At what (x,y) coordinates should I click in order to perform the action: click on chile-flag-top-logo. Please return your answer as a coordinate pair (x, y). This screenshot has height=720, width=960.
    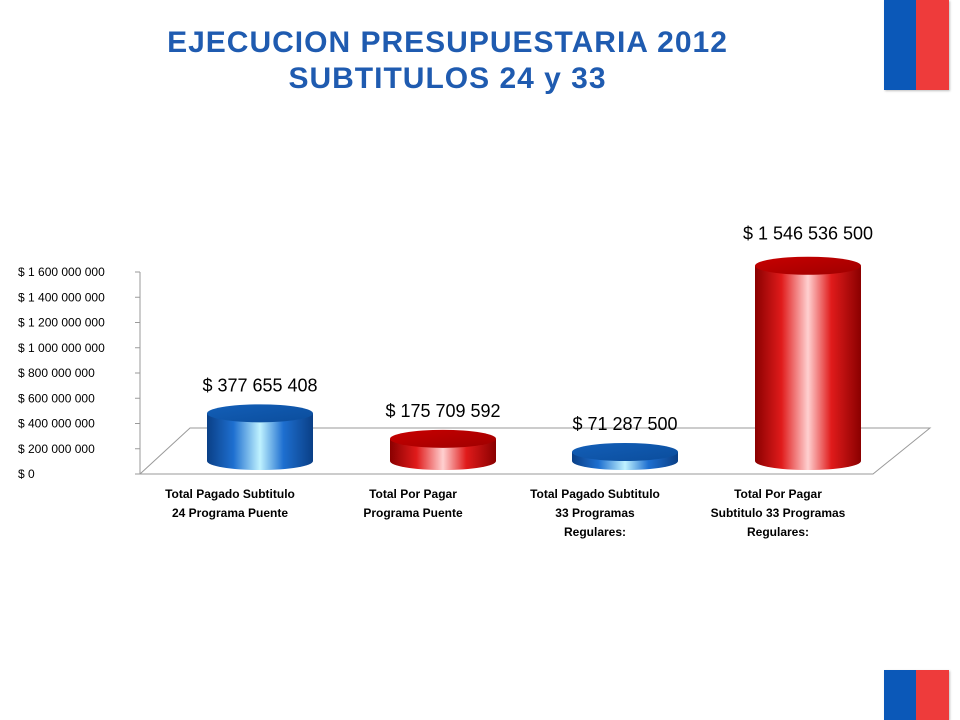
    Looking at the image, I should click on (916, 45).